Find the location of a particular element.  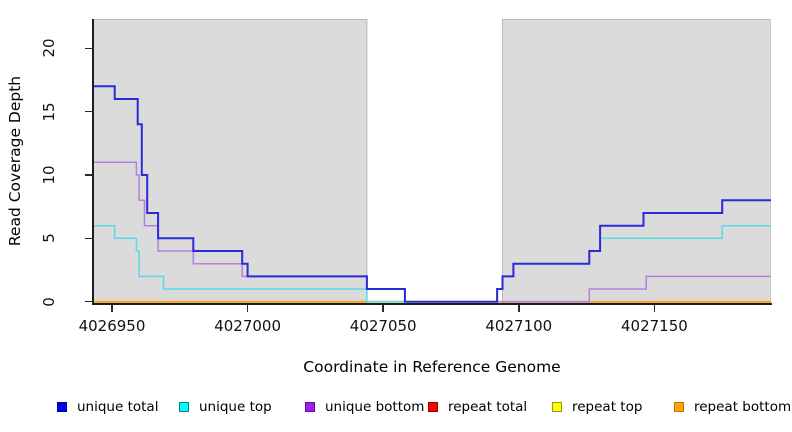

legend-label: unique bottom is located at coordinates (375, 407).